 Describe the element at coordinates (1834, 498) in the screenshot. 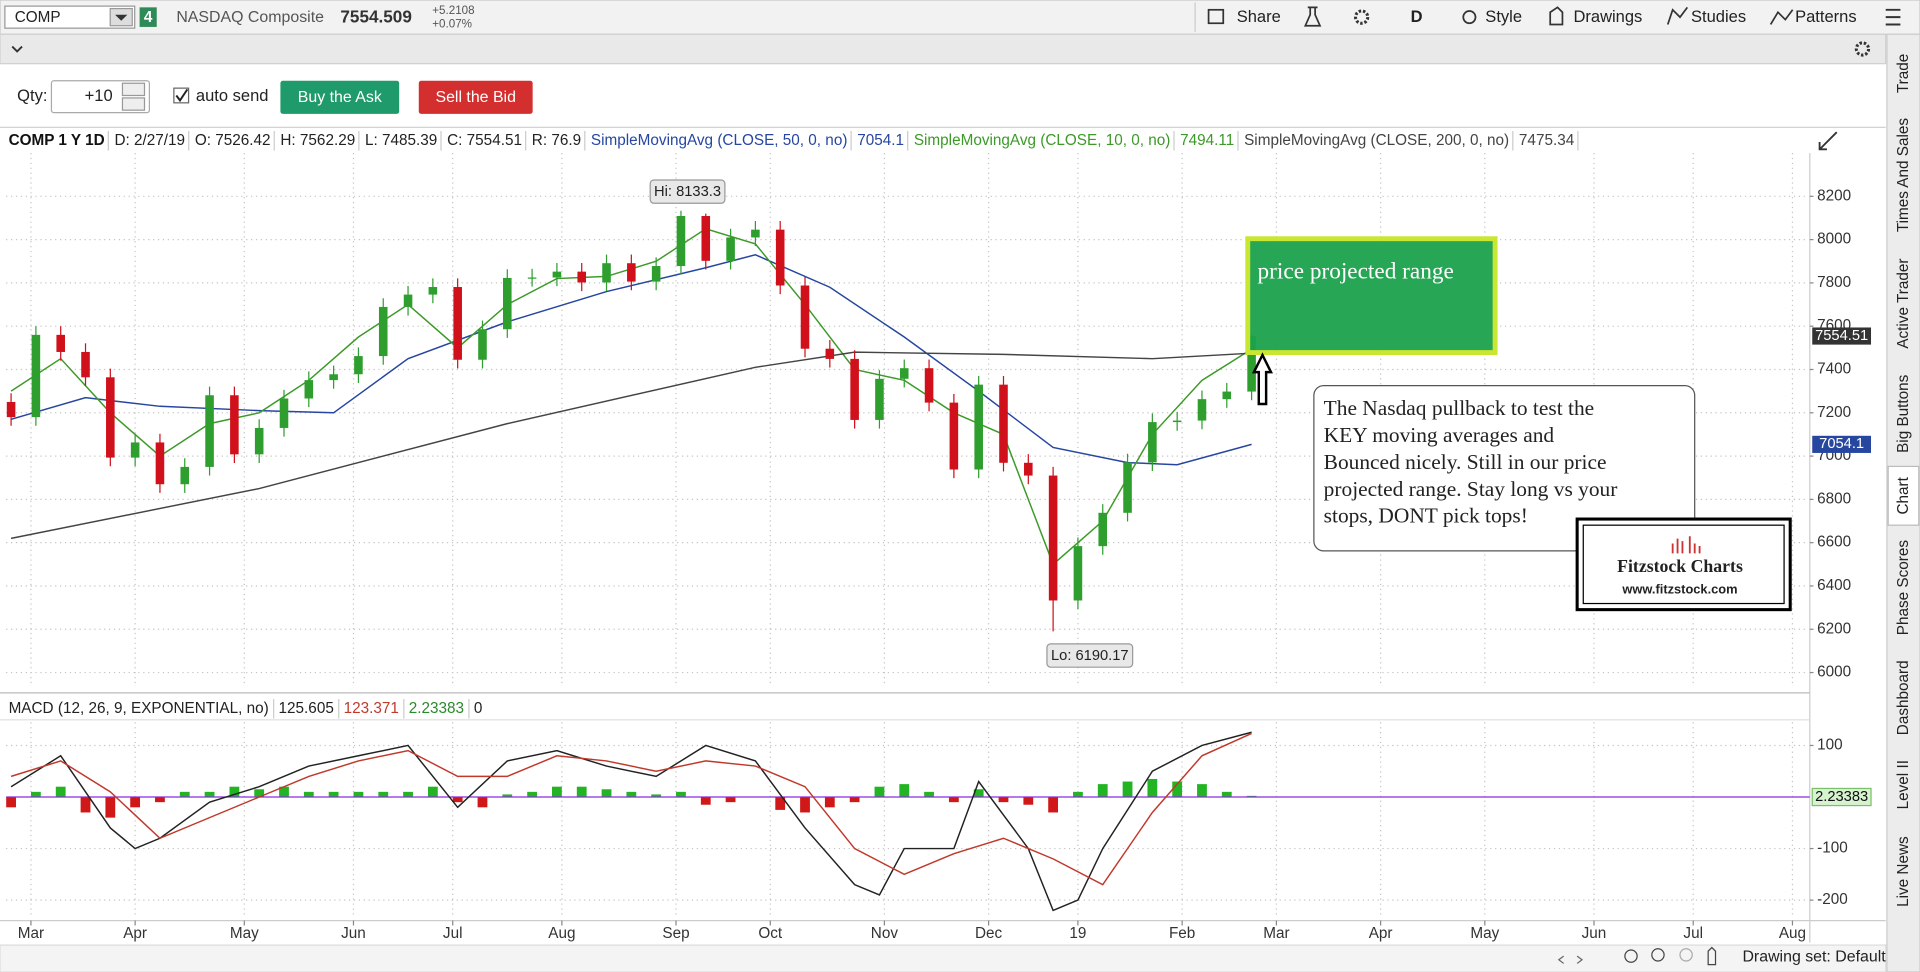

I see `y-tick-label: 6800` at that location.